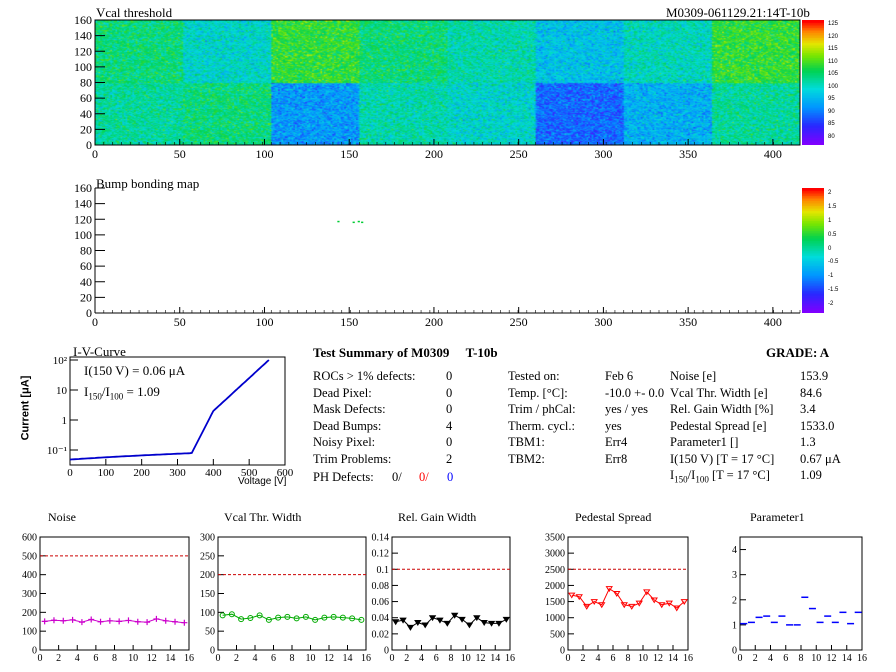 This screenshot has width=896, height=672. I want to click on y-tick-label: 60, so click(86, 98).